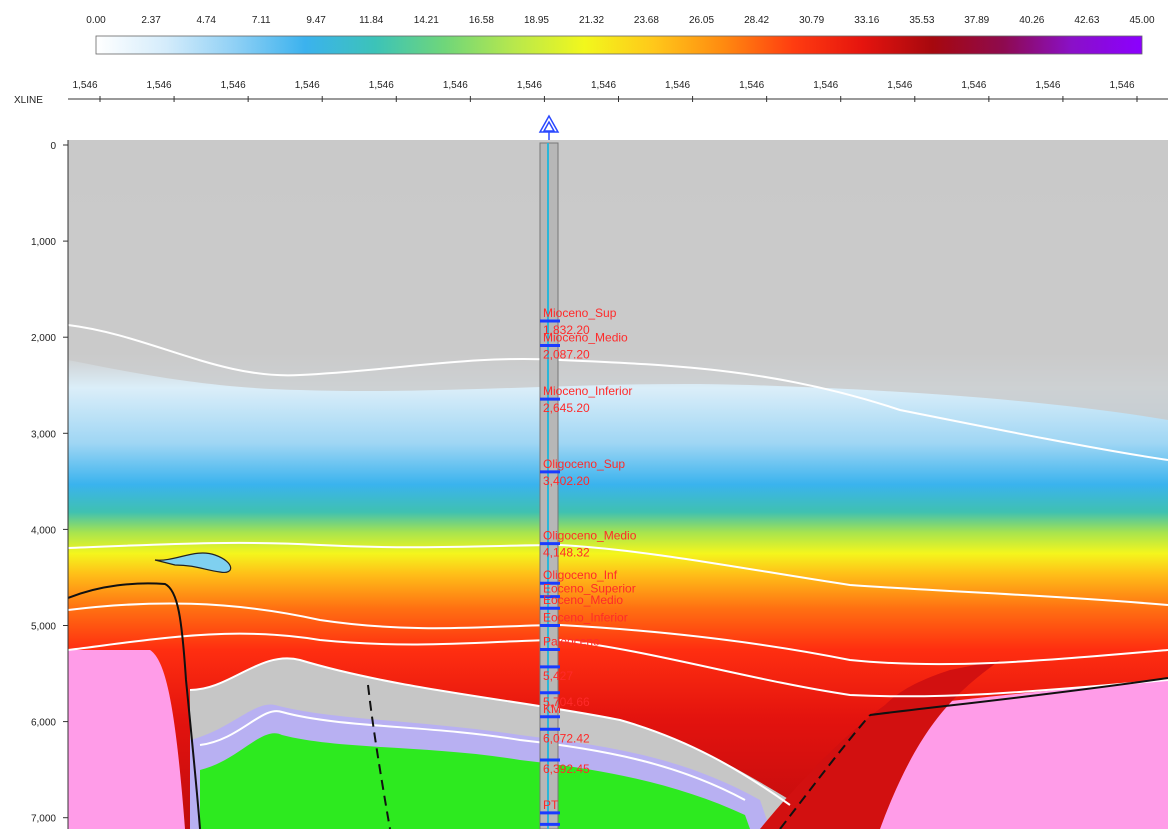 The width and height of the screenshot is (1176, 829). What do you see at coordinates (566, 481) in the screenshot?
I see `well-marker-depth: 3,402.20` at bounding box center [566, 481].